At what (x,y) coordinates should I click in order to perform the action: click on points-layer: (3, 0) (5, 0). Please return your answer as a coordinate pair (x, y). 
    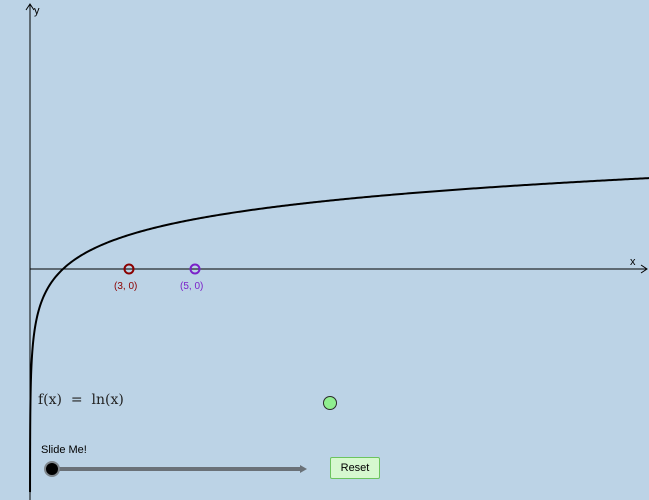
    Looking at the image, I should click on (158, 277).